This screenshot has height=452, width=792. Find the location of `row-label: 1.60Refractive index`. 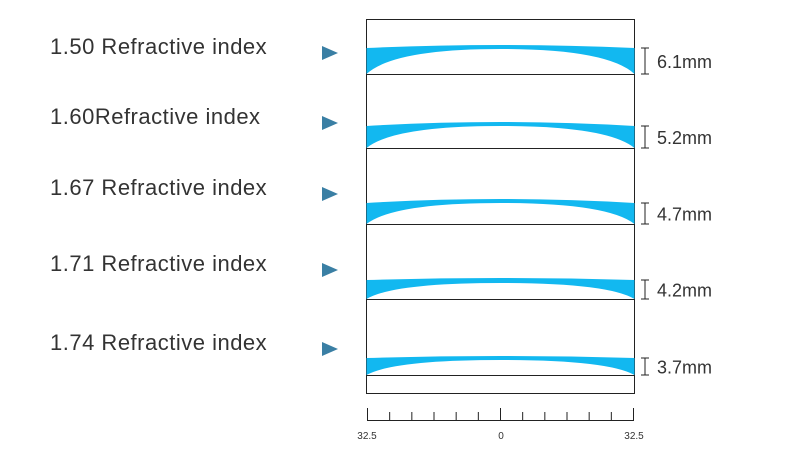

row-label: 1.60Refractive index is located at coordinates (155, 116).